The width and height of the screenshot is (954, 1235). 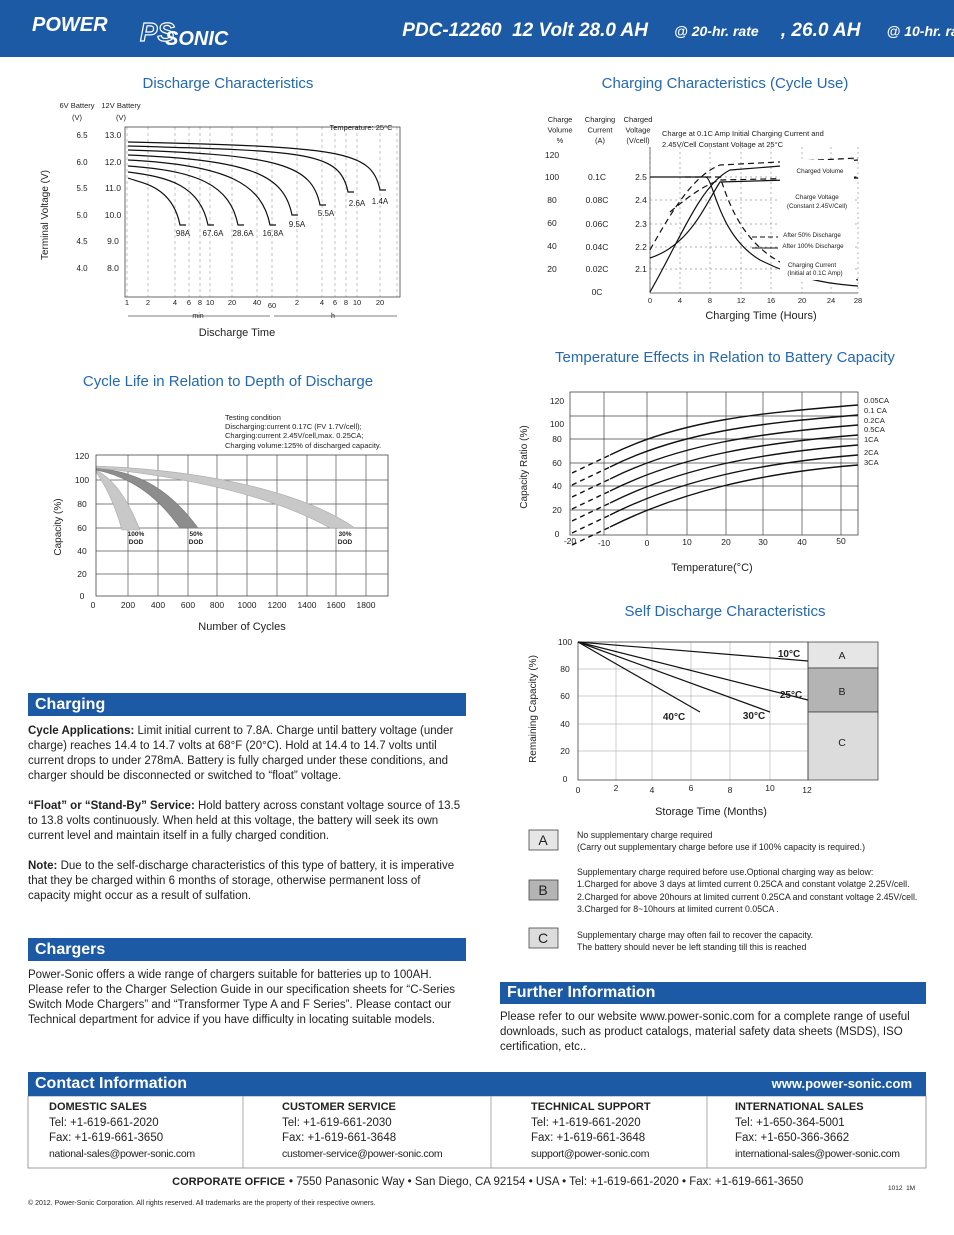 What do you see at coordinates (214, 233) in the screenshot?
I see `label: 67.6A` at bounding box center [214, 233].